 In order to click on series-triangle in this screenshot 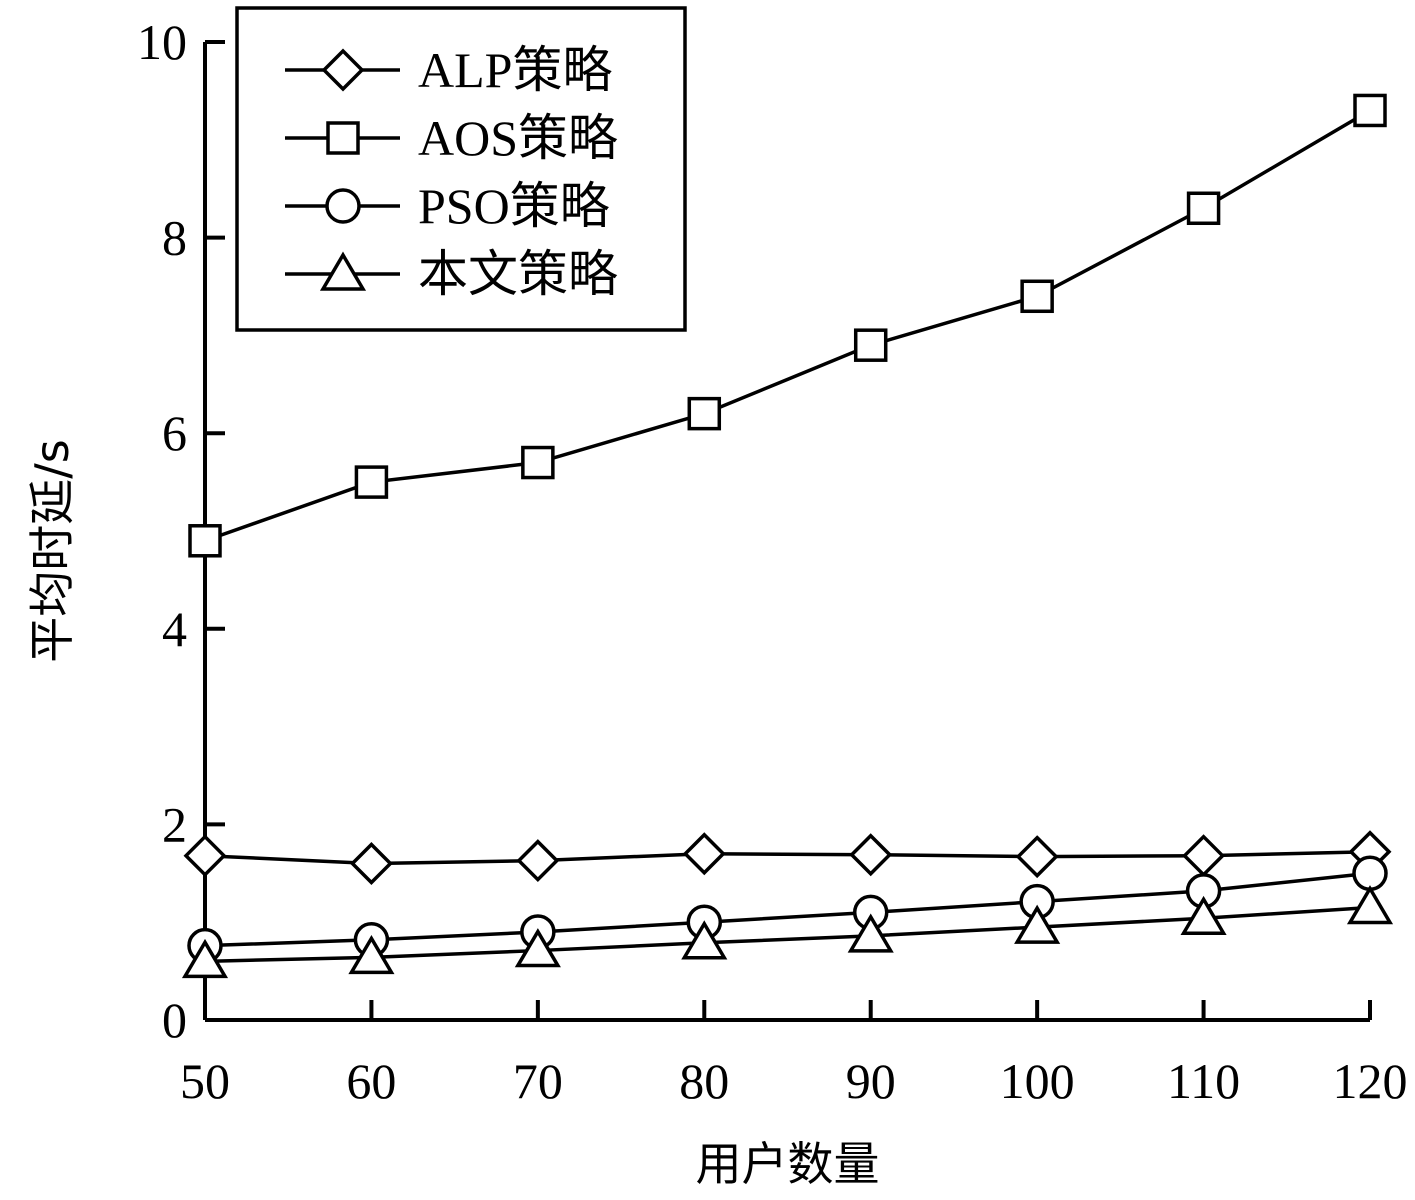, I will do `click(787, 932)`.